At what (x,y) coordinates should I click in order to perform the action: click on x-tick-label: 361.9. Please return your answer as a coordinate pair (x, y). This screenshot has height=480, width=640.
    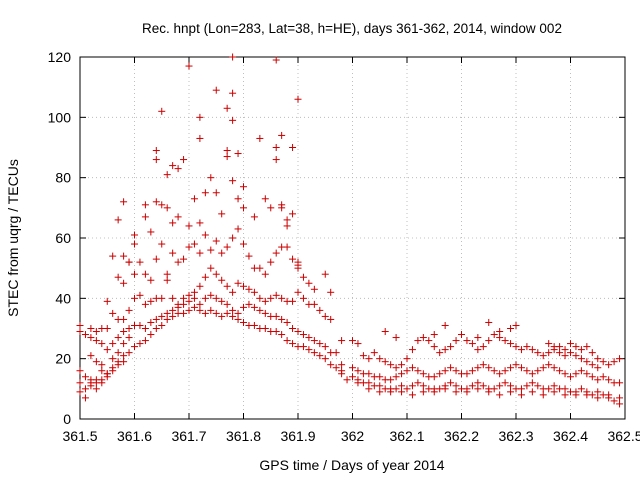
    Looking at the image, I should click on (297, 436).